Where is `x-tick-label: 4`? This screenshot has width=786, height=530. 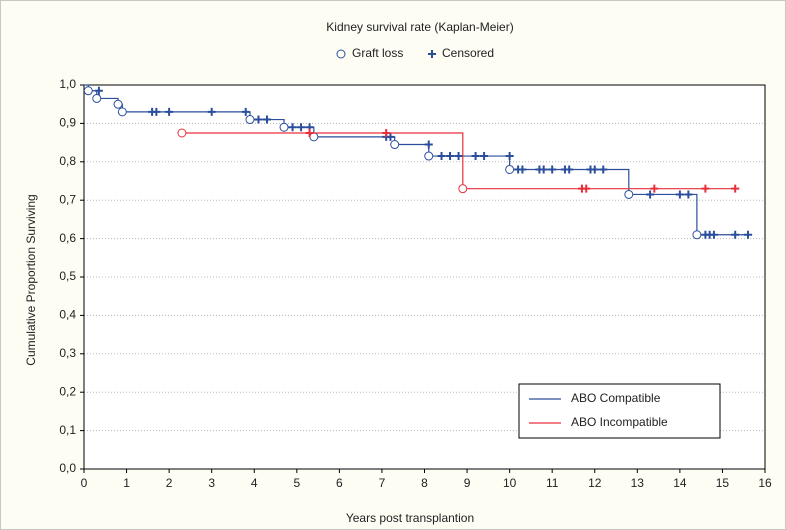
x-tick-label: 4 is located at coordinates (254, 483).